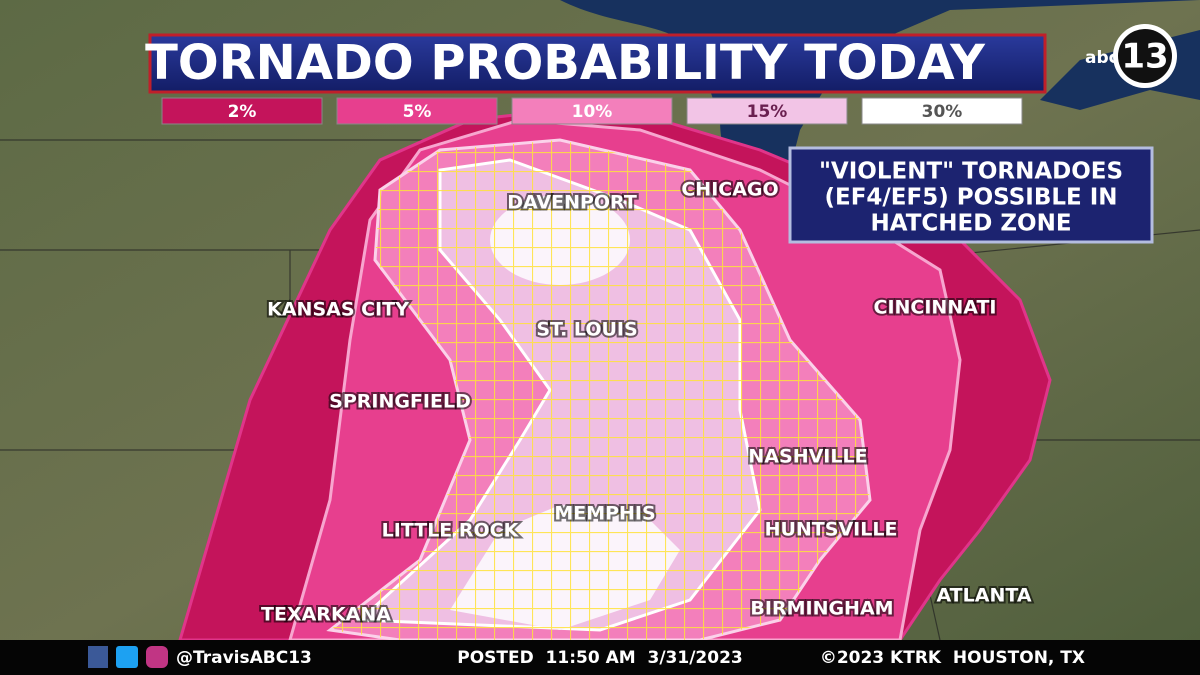  I want to click on legend-label: 30%, so click(942, 112).